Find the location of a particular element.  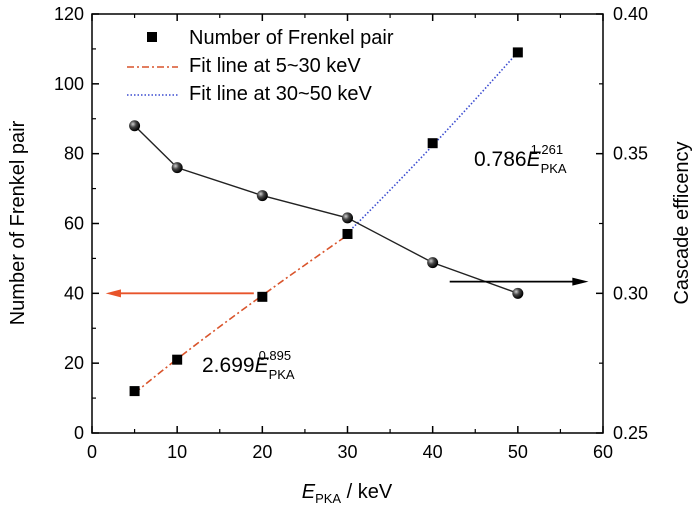

fit1-sup: 0.895 is located at coordinates (275, 355).